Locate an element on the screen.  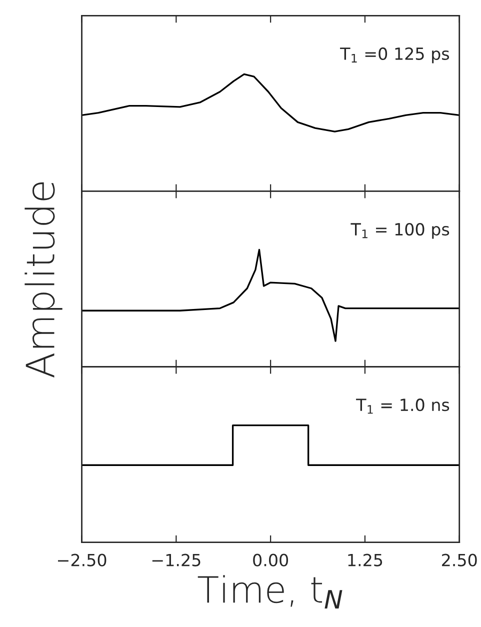
text: T$_{1}$ = 100 ps is located at coordinates (400, 230).